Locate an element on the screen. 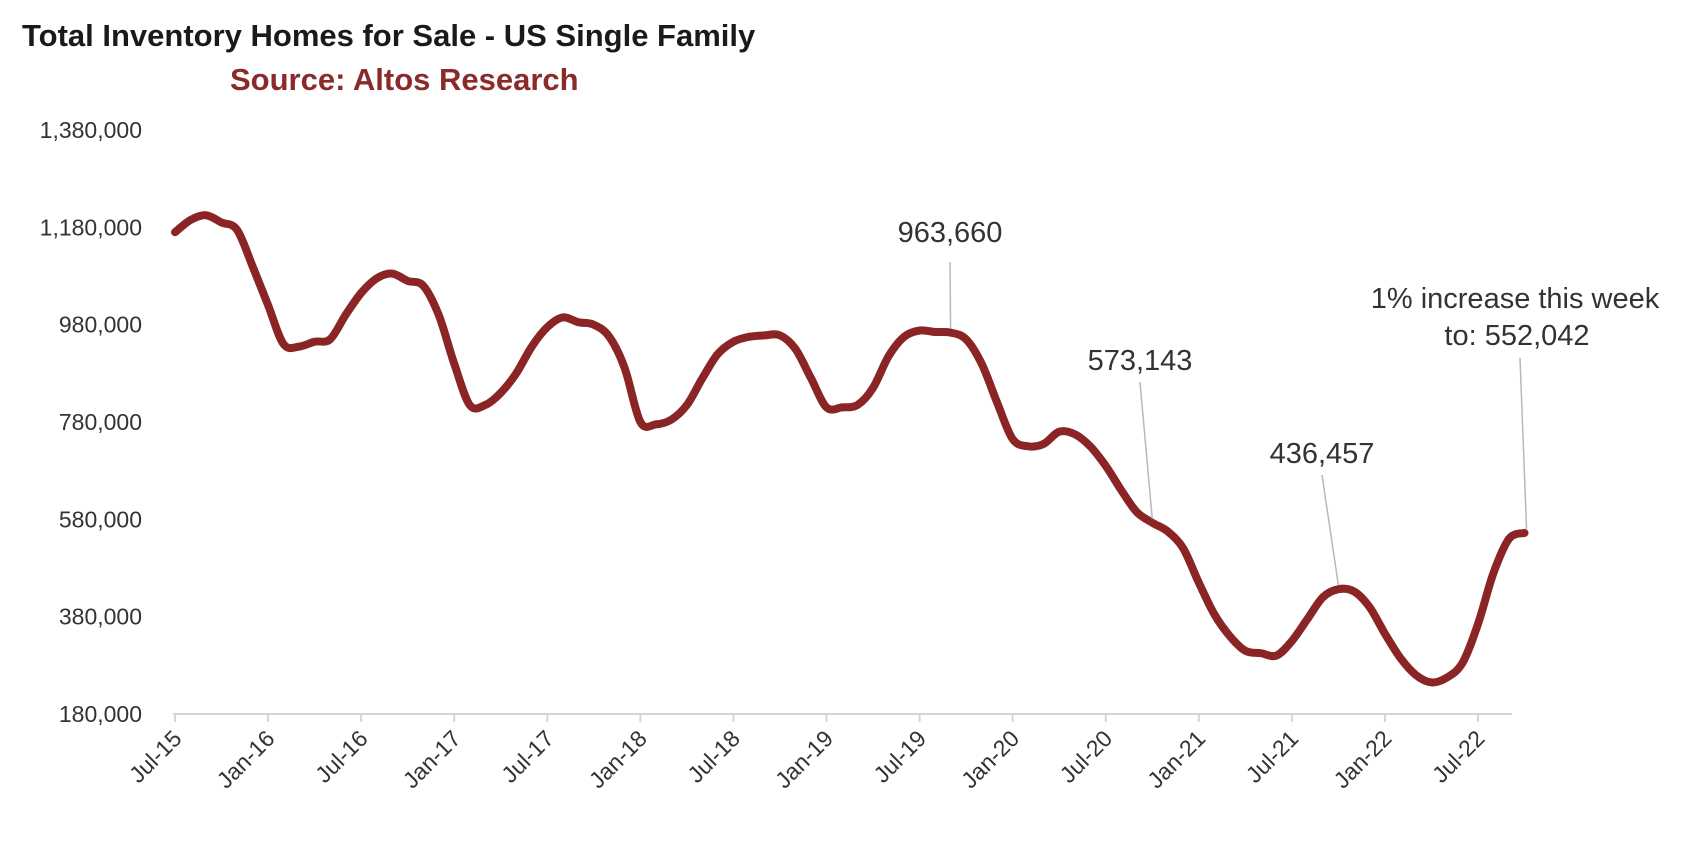  x-tick-label: Jul-22 is located at coordinates (1458, 756).